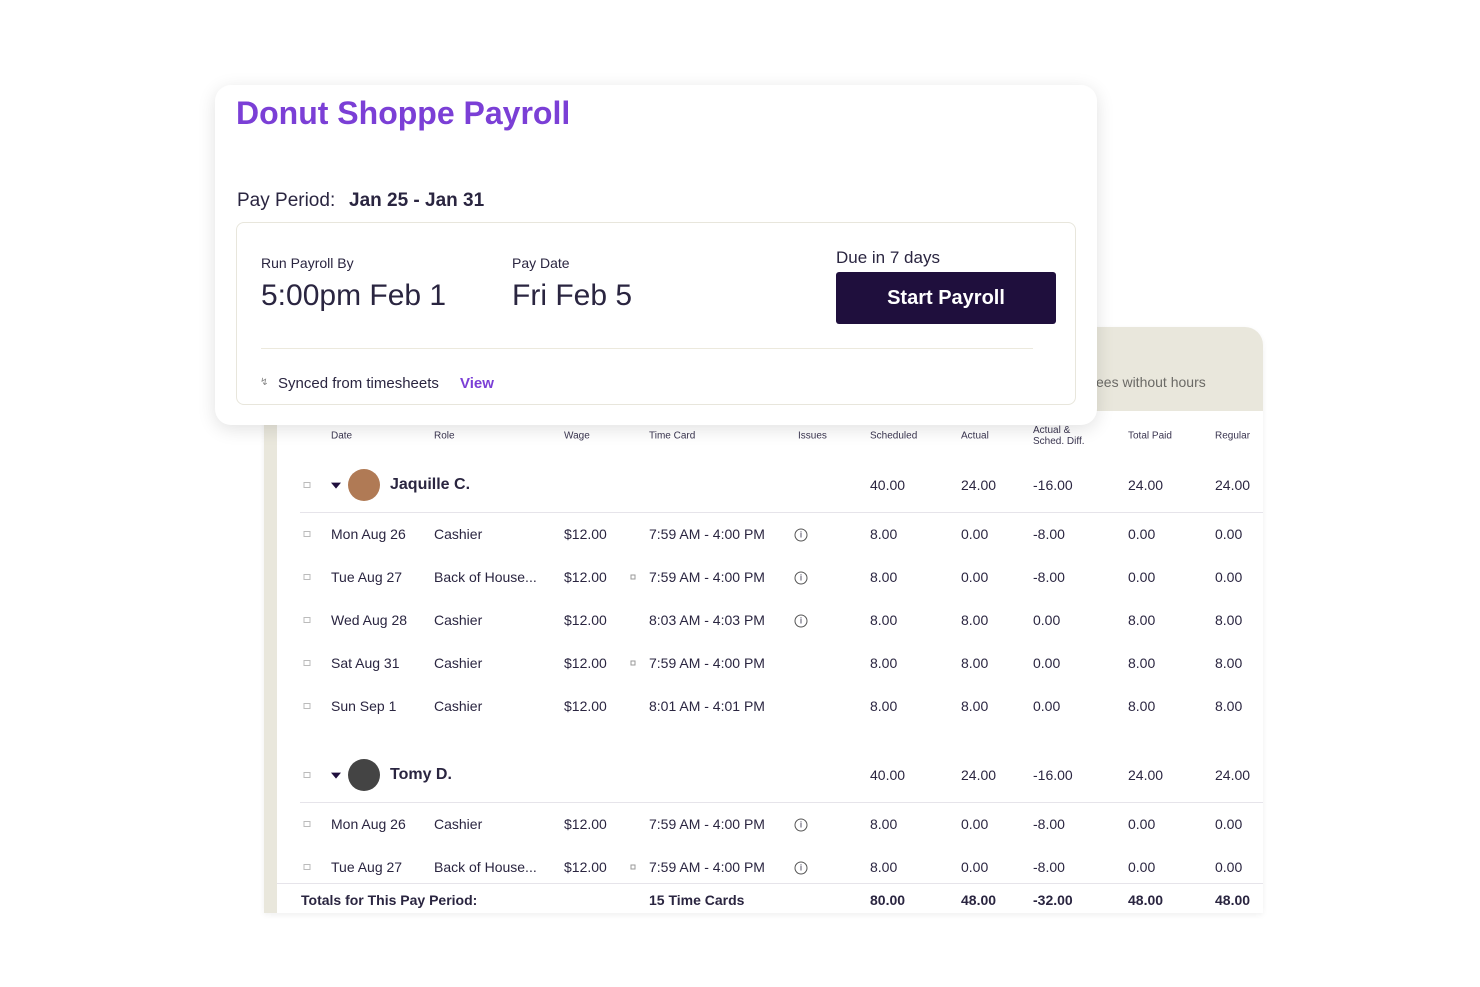 The height and width of the screenshot is (987, 1480). What do you see at coordinates (697, 900) in the screenshot?
I see `footer-time-cards: 15 Time Cards` at bounding box center [697, 900].